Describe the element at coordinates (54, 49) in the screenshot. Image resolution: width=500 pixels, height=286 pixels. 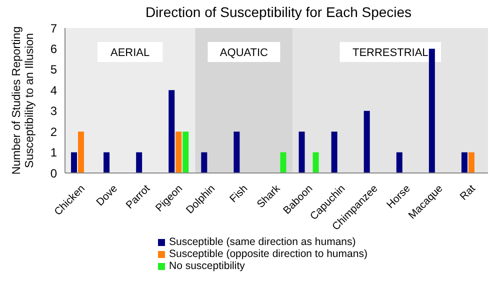
I see `y-tick-label: 6` at that location.